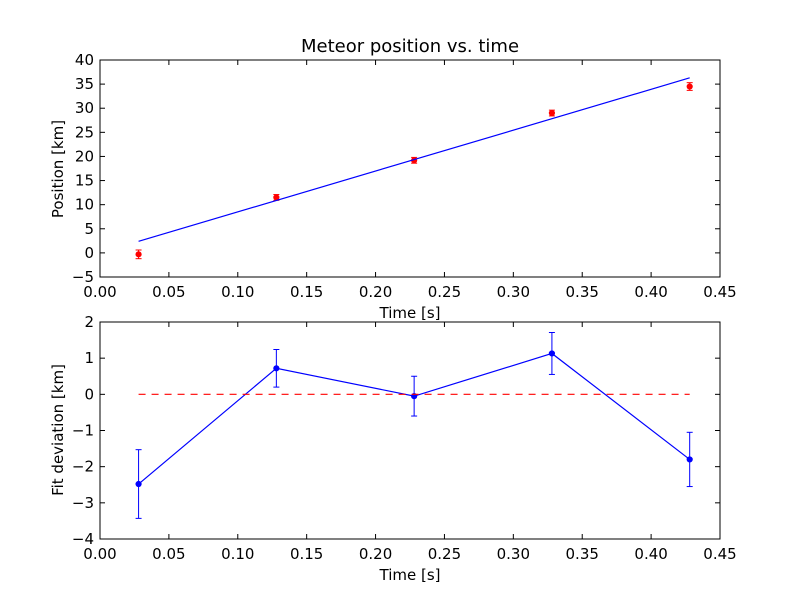 The width and height of the screenshot is (800, 600). I want to click on y-tick-label: 20, so click(84, 156).